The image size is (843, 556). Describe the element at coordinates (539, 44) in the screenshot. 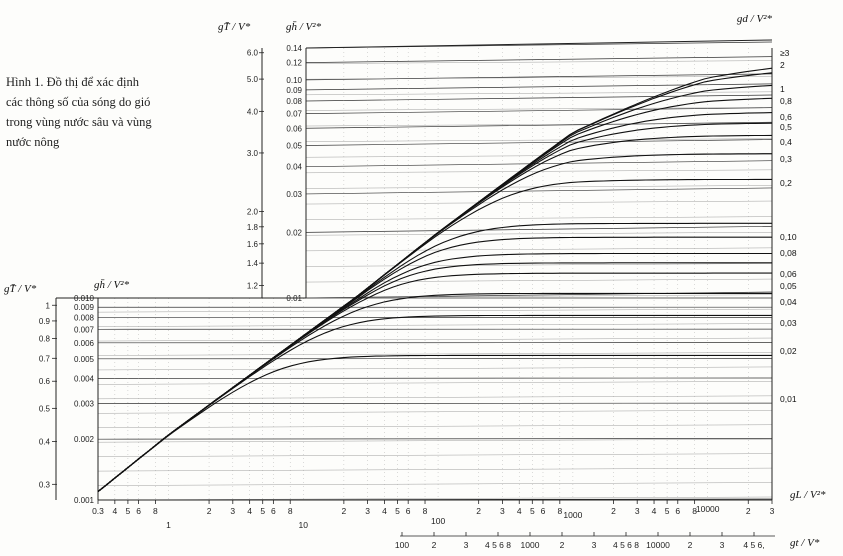

I see `top-axis-line` at that location.